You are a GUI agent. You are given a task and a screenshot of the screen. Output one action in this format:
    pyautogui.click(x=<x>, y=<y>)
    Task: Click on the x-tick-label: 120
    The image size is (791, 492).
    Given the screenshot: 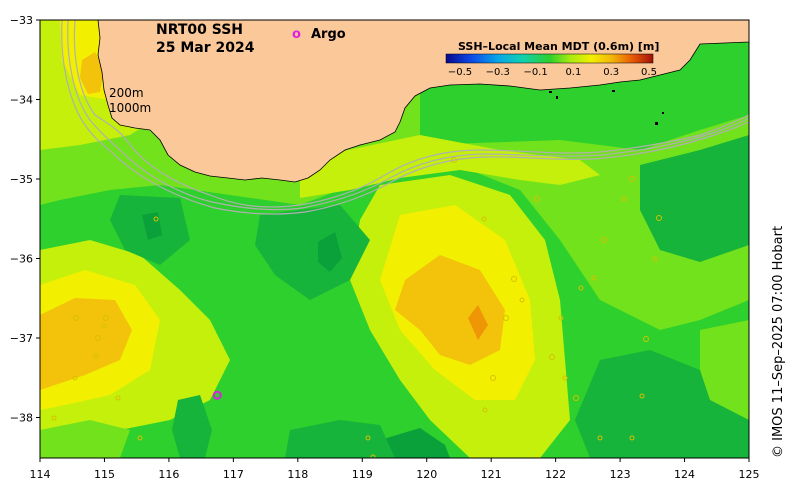 What is the action you would take?
    pyautogui.click(x=426, y=474)
    